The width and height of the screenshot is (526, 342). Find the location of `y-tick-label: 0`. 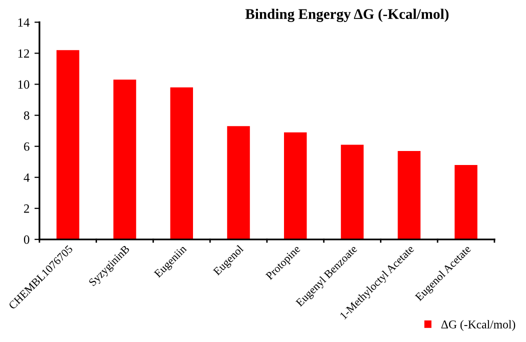

y-tick-label: 0 is located at coordinates (27, 239).